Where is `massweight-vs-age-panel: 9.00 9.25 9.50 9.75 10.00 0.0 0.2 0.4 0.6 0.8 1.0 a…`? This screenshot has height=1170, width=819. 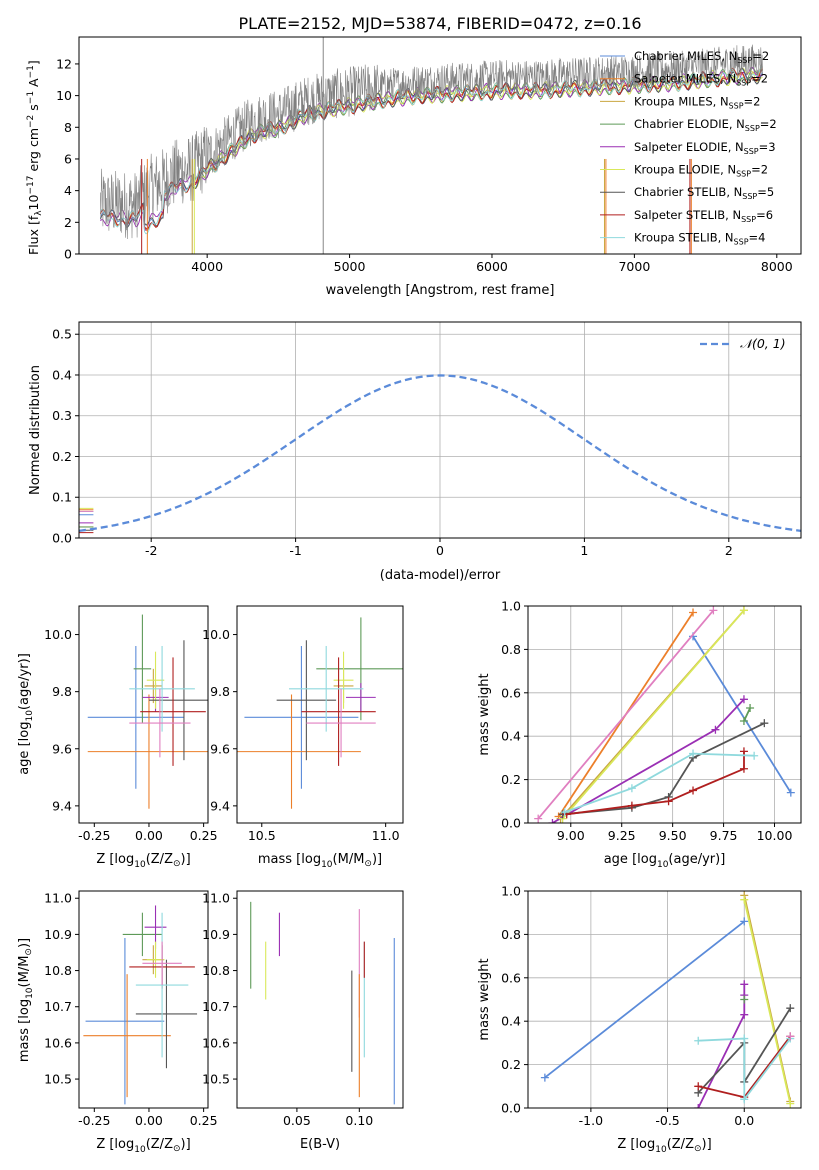
massweight-vs-age-panel: 9.00 9.25 9.50 9.75 10.00 0.0 0.2 0.4 0.6 0.8 1.0 a… is located at coordinates (639, 734).